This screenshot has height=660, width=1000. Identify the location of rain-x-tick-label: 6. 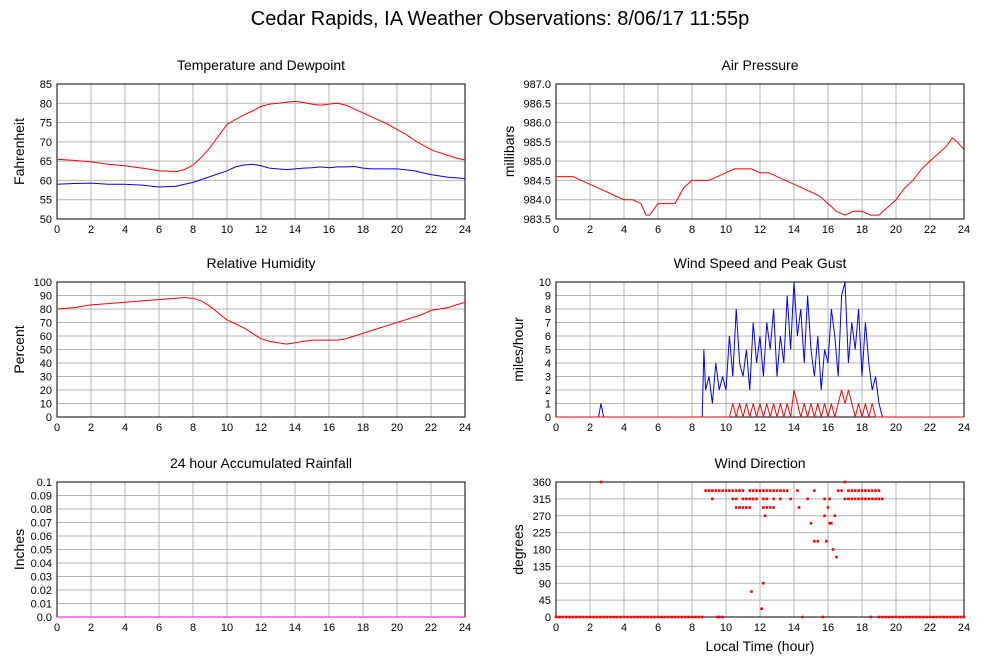
(159, 628).